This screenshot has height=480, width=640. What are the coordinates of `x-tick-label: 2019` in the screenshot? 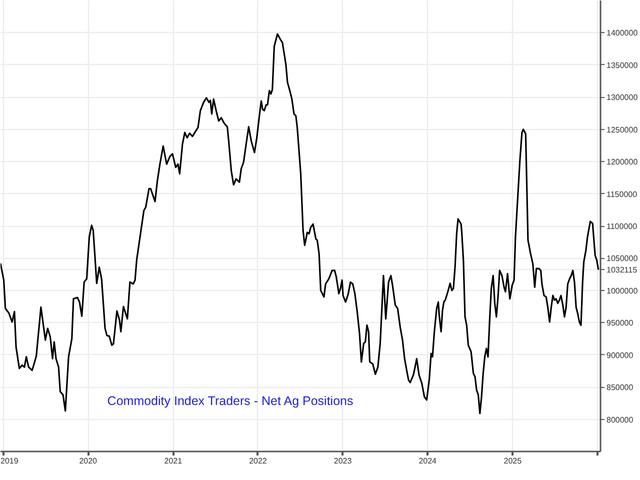 It's located at (9, 461).